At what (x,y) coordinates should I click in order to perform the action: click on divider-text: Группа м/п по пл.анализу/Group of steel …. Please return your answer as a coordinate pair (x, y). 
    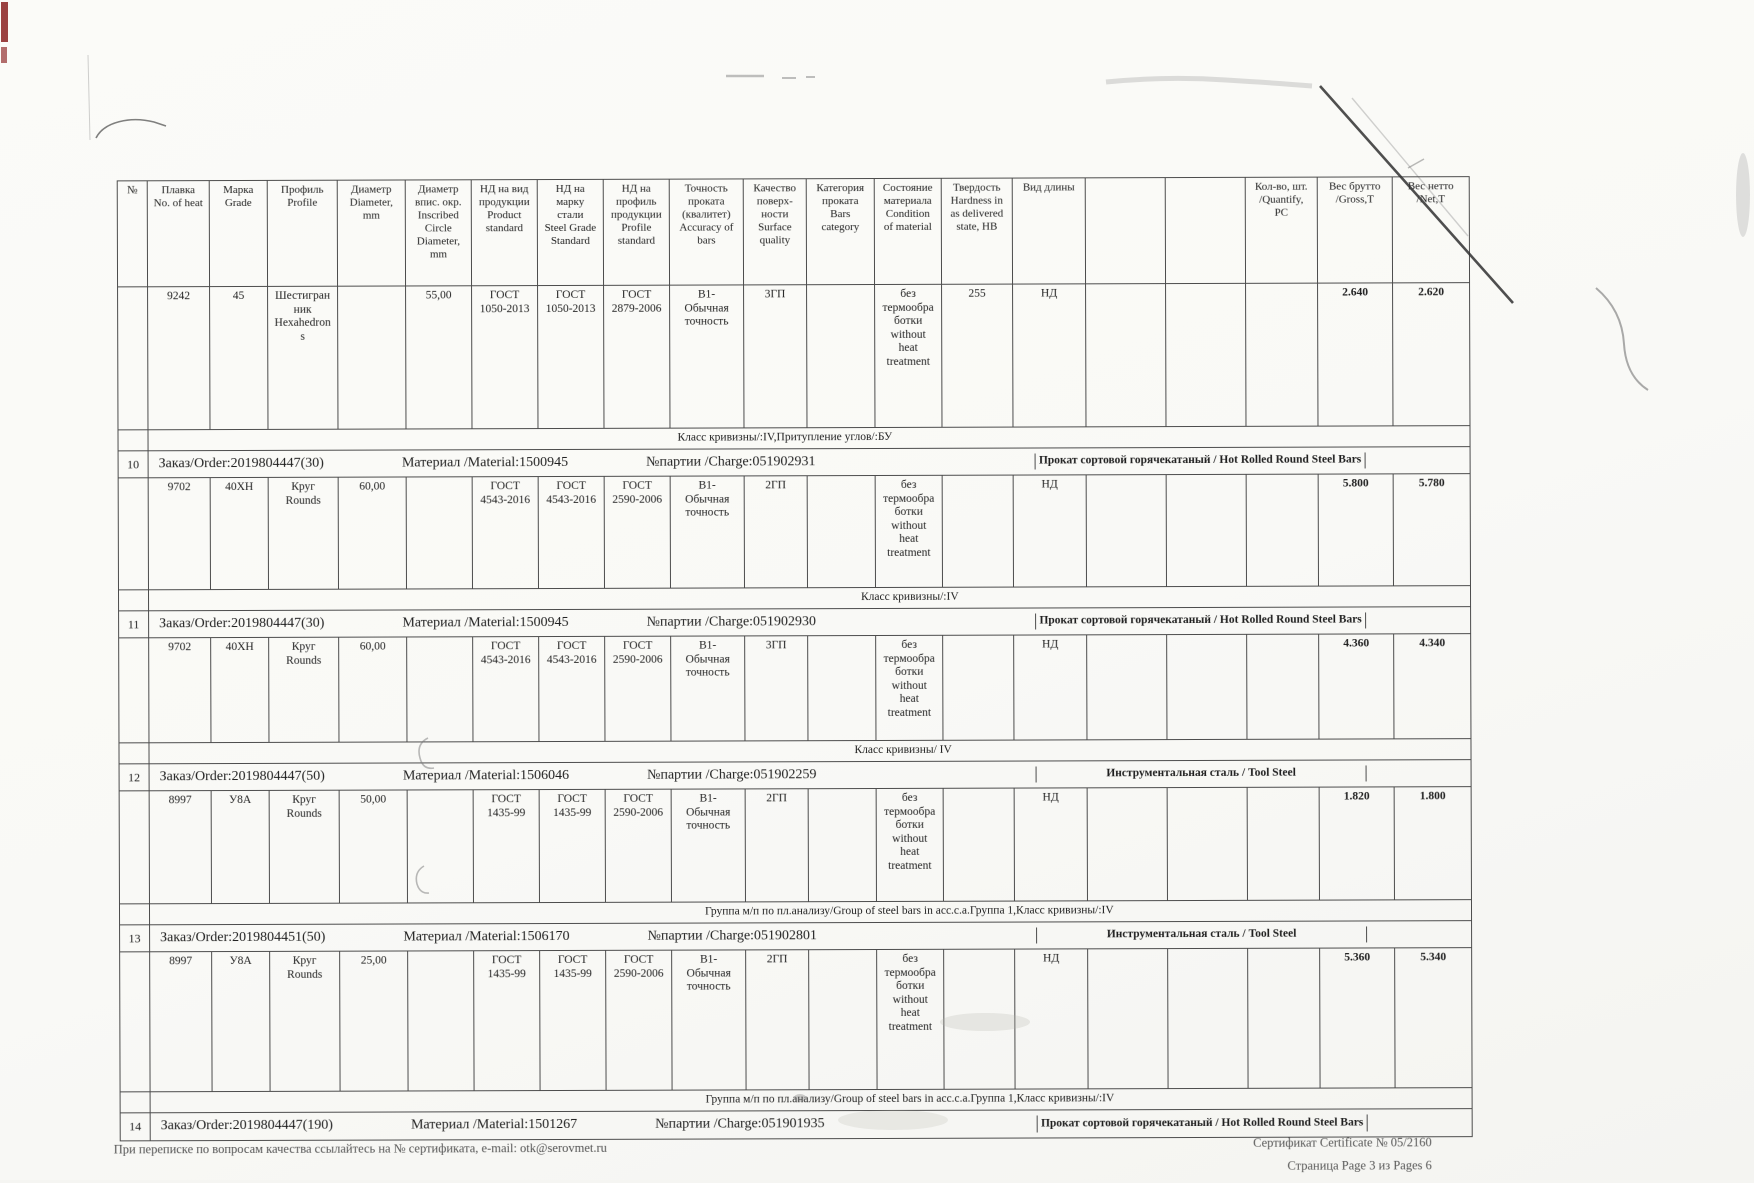
    Looking at the image, I should click on (910, 1099).